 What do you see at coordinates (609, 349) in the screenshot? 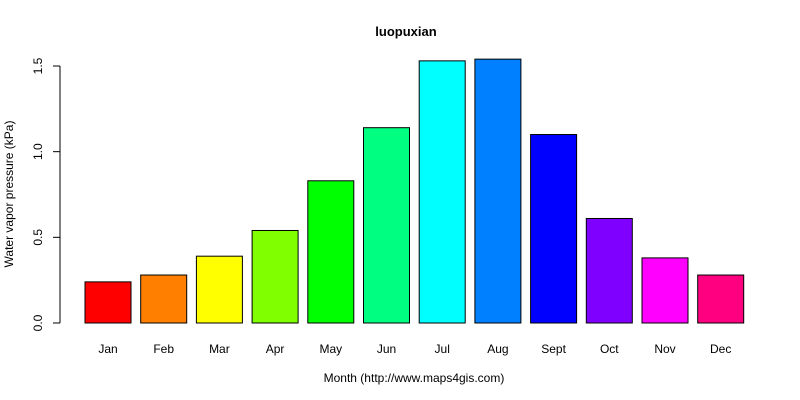
I see `x-tick-label: Oct` at bounding box center [609, 349].